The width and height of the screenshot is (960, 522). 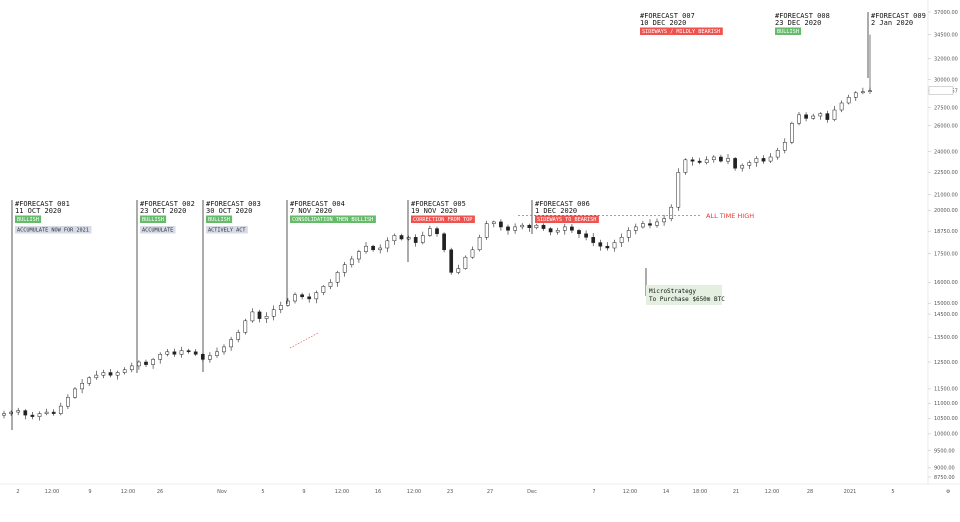 I want to click on forecast-note: ACCUMULATE, so click(x=157, y=231).